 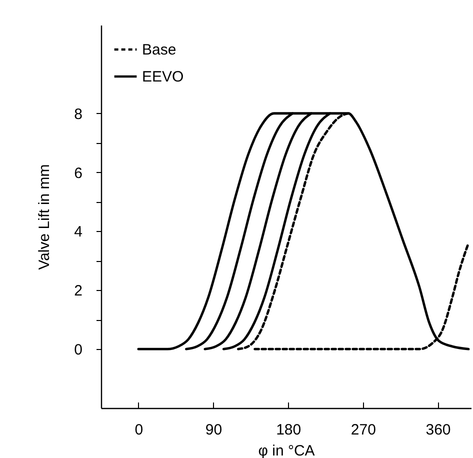 I want to click on y-tick-label: 6, so click(x=78, y=173).